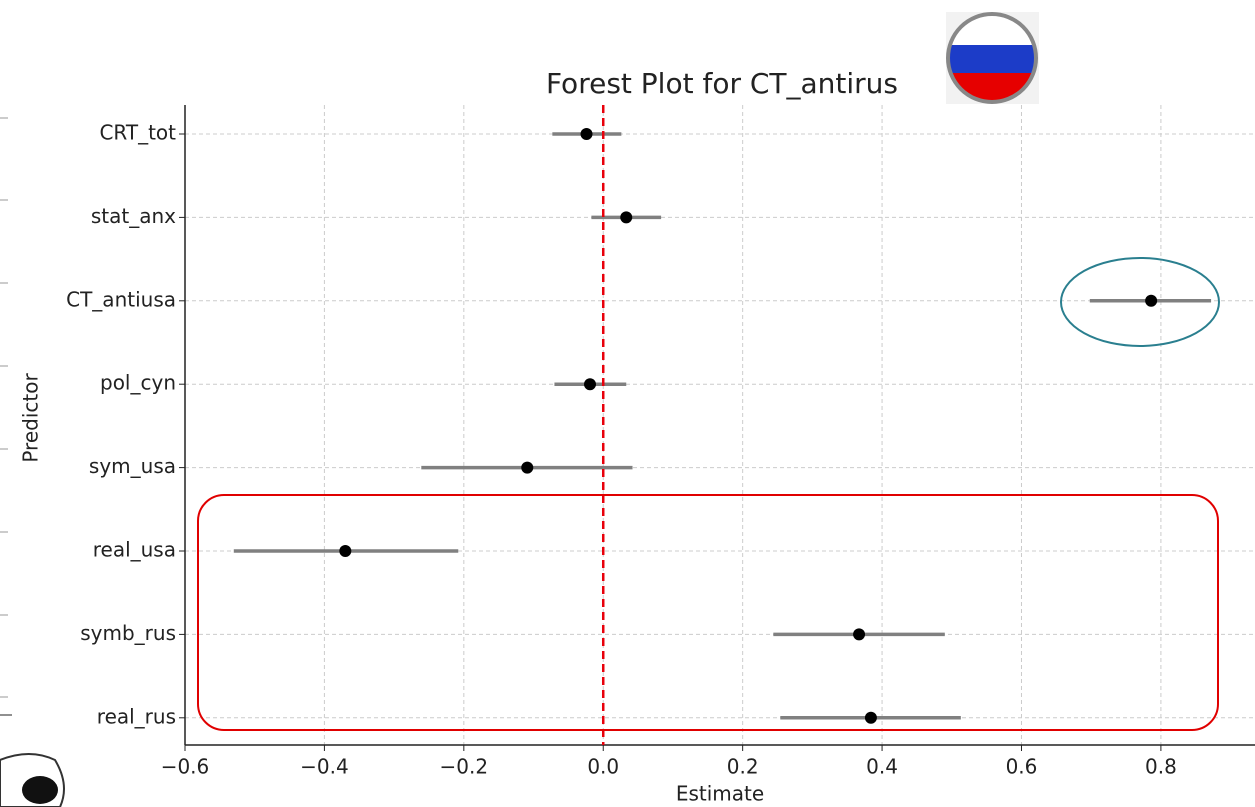 This screenshot has height=807, width=1255. Describe the element at coordinates (882, 767) in the screenshot. I see `x-tick-label: 0.4` at that location.